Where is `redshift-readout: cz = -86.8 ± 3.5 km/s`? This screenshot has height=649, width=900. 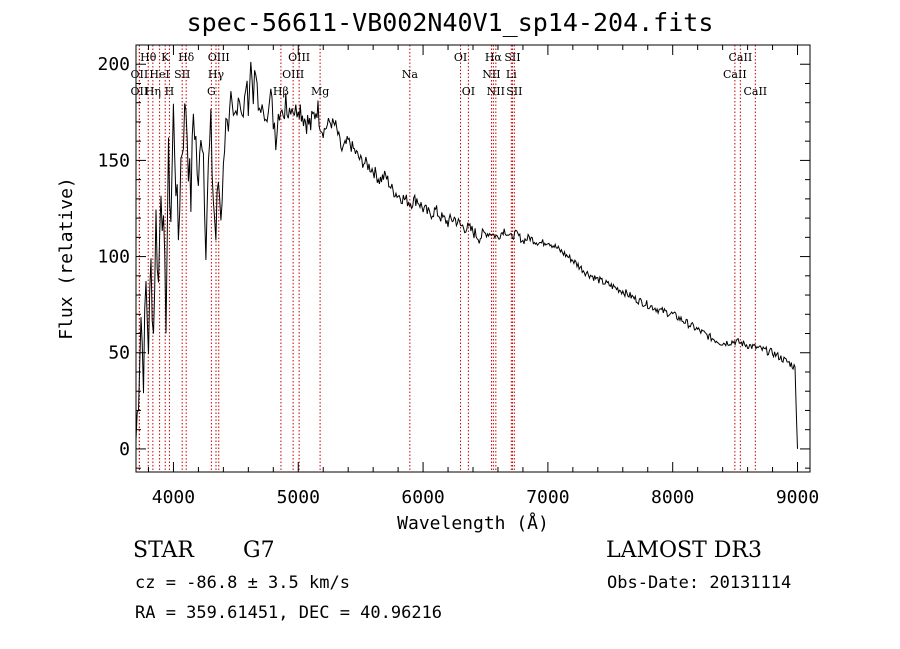
redshift-readout: cz = -86.8 ± 3.5 km/s is located at coordinates (242, 583).